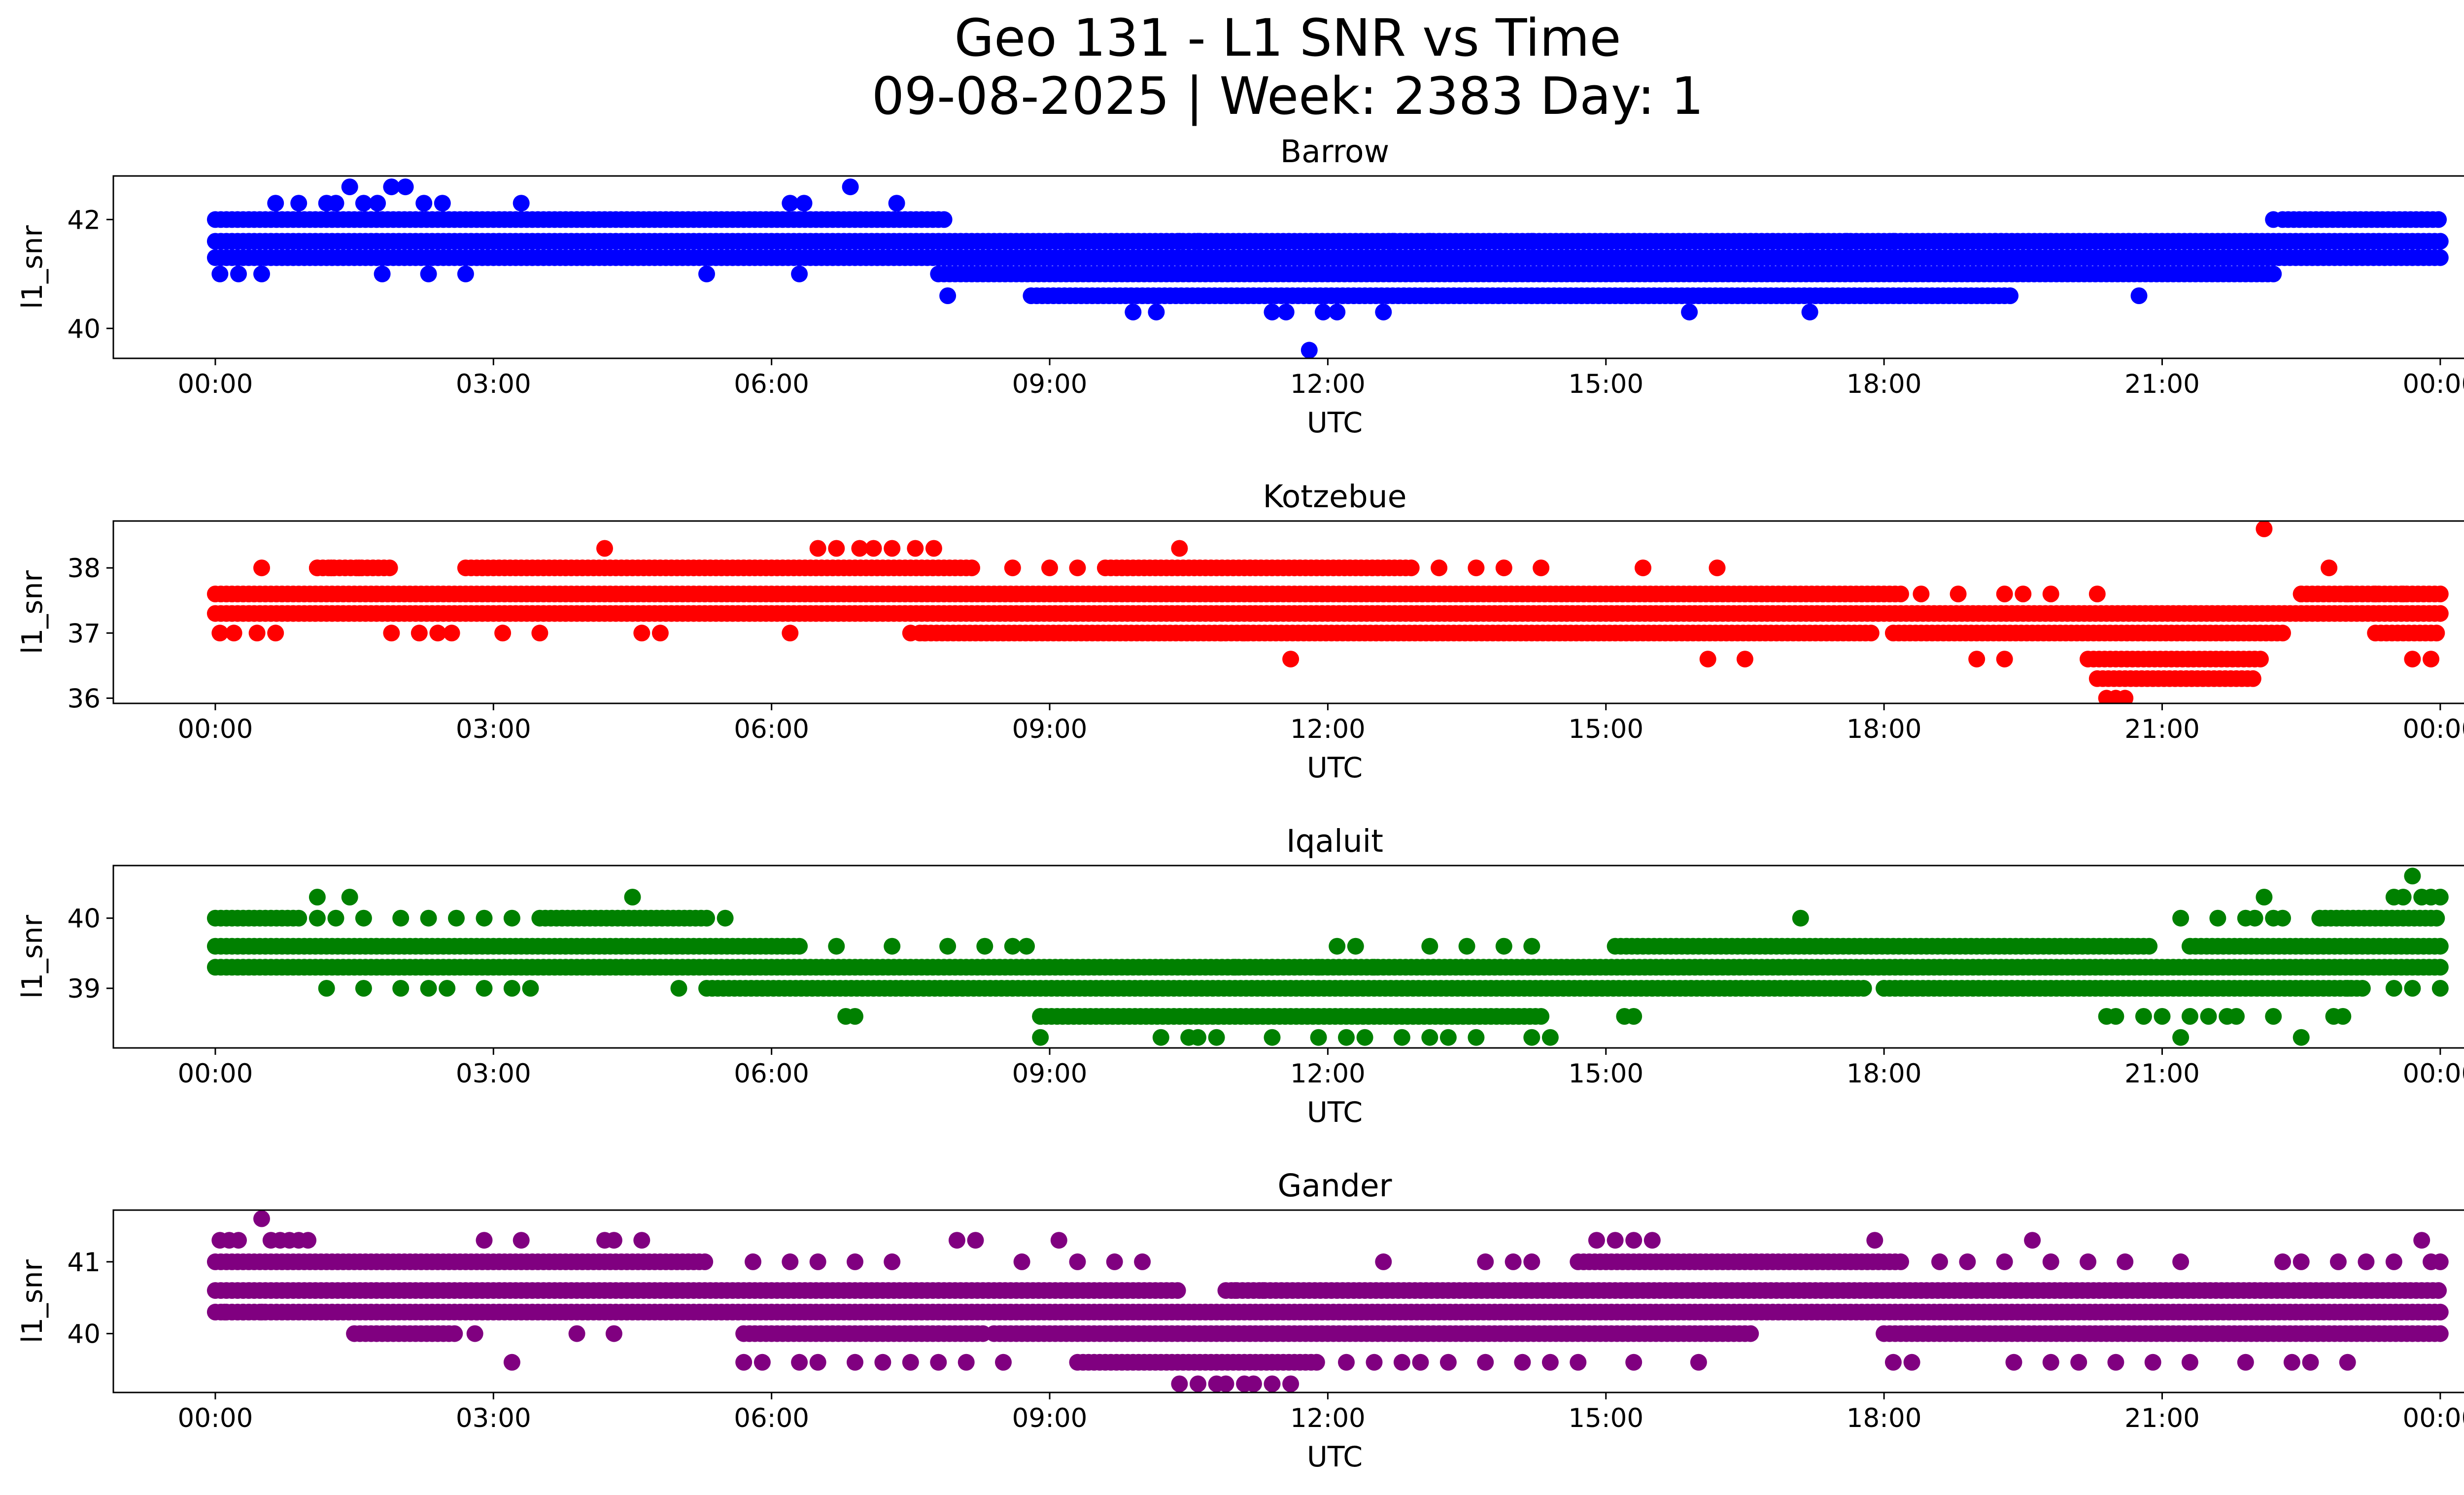 The height and width of the screenshot is (1495, 2464). What do you see at coordinates (84, 699) in the screenshot?
I see `y-tick-label: 36` at bounding box center [84, 699].